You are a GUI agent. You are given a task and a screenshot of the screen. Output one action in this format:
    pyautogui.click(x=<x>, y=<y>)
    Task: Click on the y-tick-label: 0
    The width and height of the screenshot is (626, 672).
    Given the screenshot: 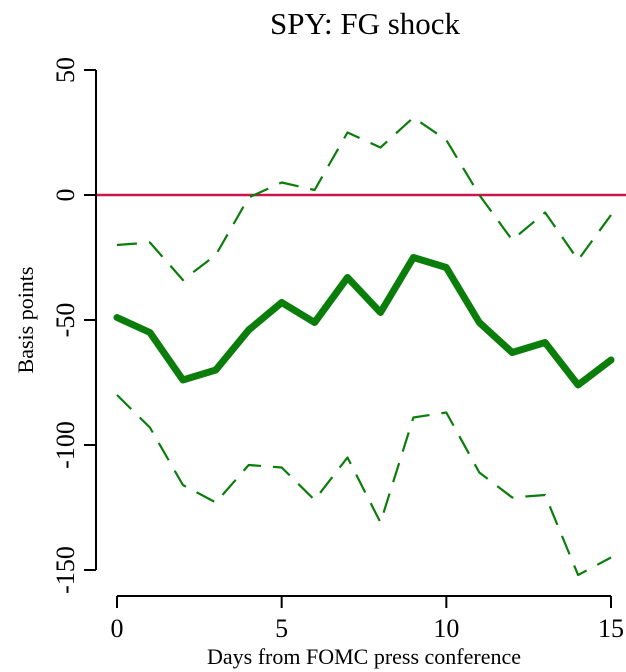 What is the action you would take?
    pyautogui.click(x=65, y=195)
    